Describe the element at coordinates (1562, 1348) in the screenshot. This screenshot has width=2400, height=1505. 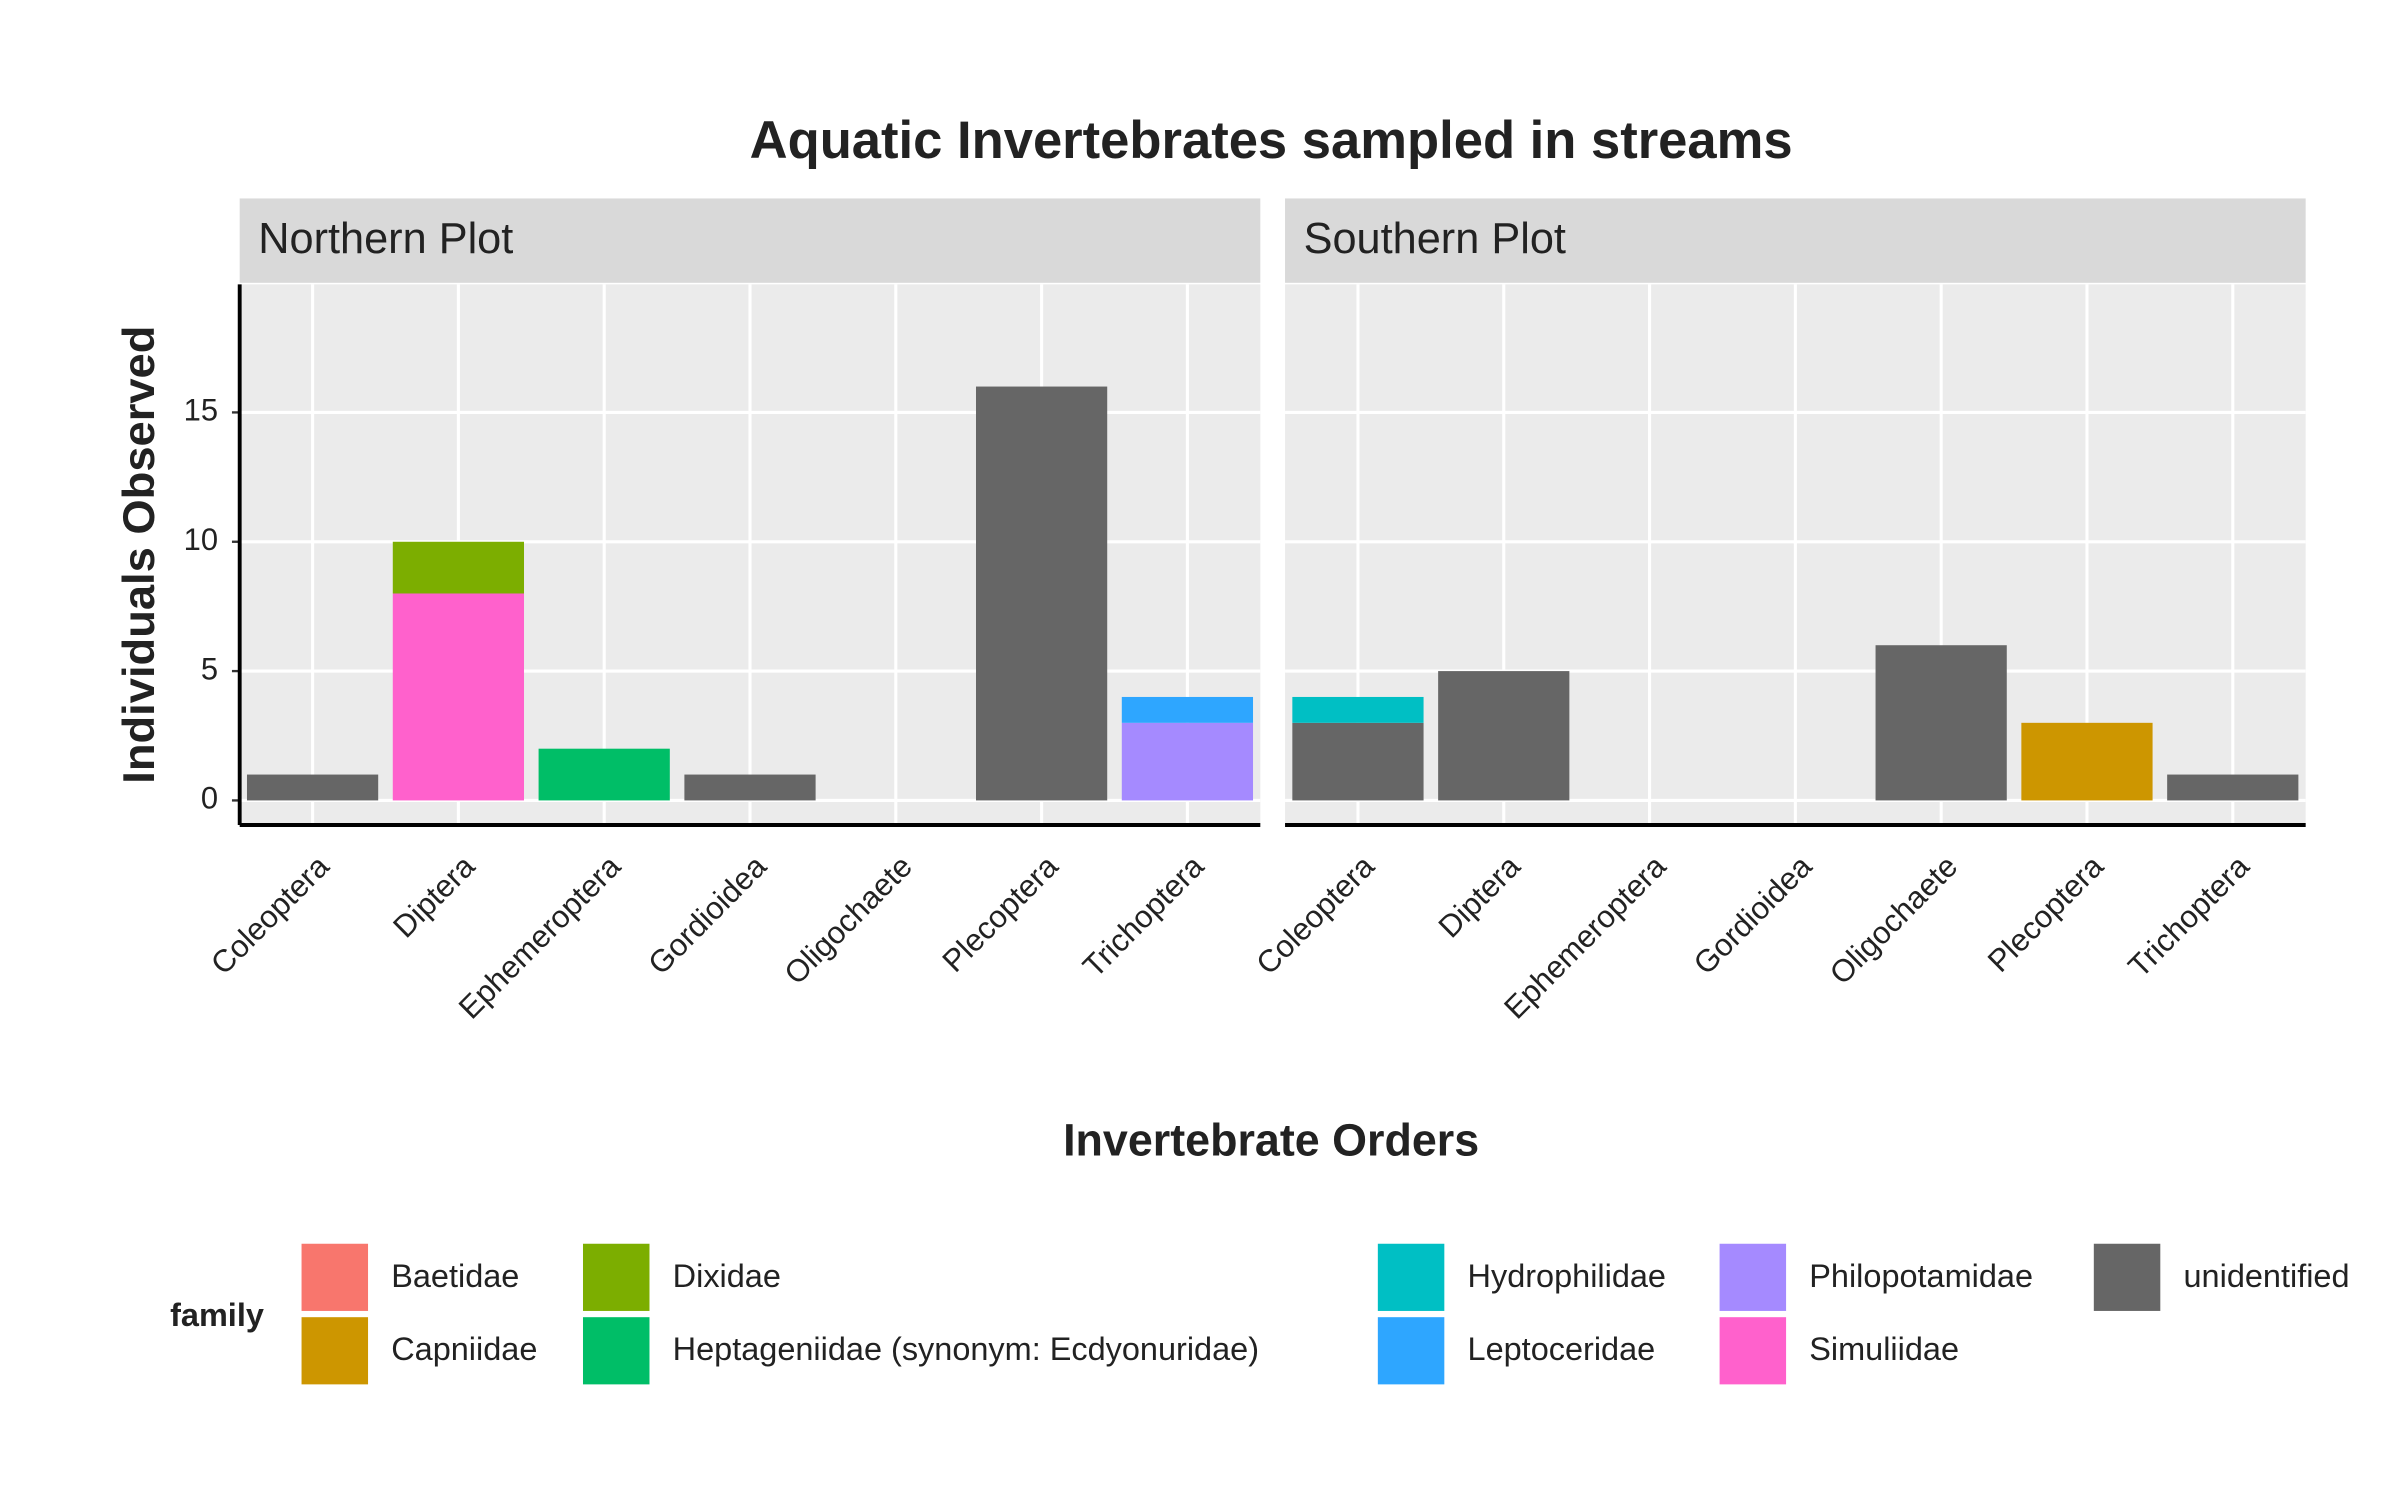
I see `legend-label: Leptoceridae` at that location.